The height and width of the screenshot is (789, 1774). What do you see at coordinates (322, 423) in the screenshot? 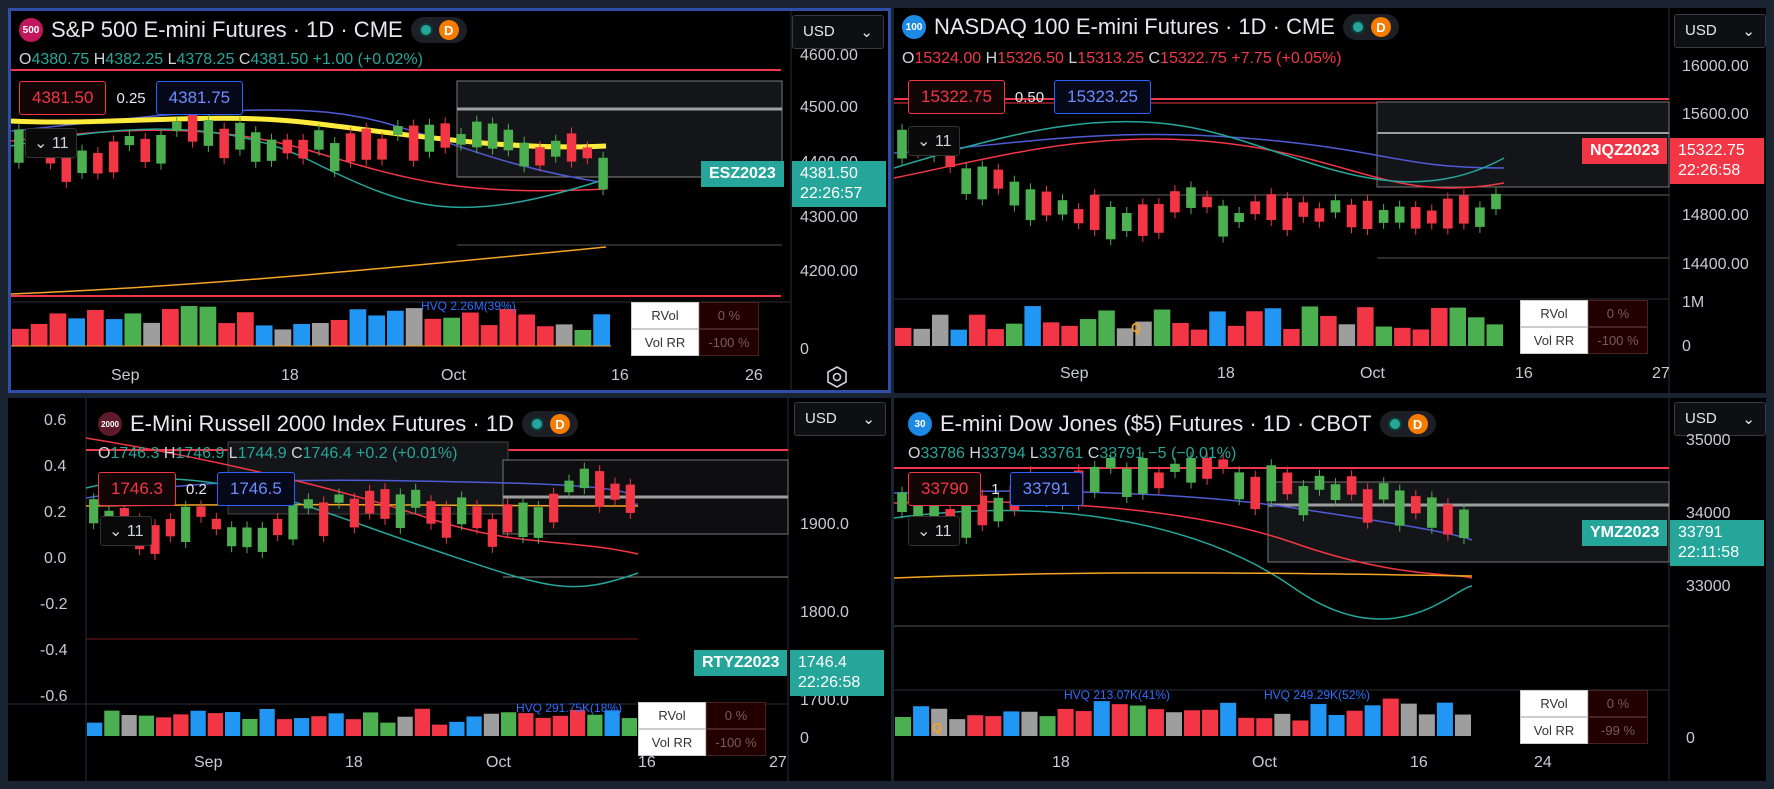
I see `symbol-title: E-Mini Russell 2000 Index Futures · 1D` at bounding box center [322, 423].